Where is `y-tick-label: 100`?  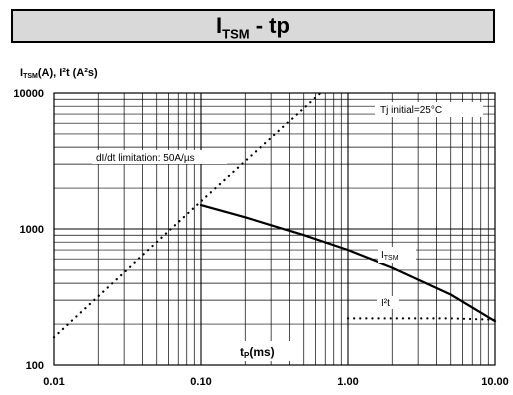
y-tick-label: 100 is located at coordinates (35, 366).